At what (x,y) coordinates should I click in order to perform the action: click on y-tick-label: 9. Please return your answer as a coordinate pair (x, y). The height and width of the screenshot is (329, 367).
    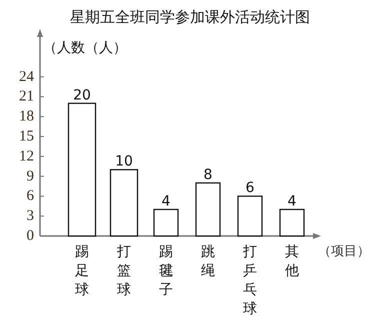
    Looking at the image, I should click on (30, 176).